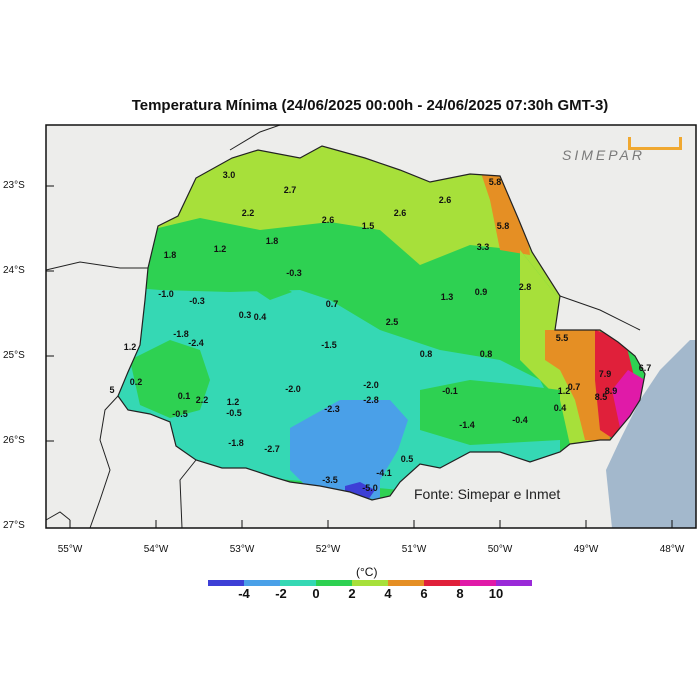 This screenshot has width=700, height=700. Describe the element at coordinates (14, 440) in the screenshot. I see `lat-label-26: 26°S` at that location.